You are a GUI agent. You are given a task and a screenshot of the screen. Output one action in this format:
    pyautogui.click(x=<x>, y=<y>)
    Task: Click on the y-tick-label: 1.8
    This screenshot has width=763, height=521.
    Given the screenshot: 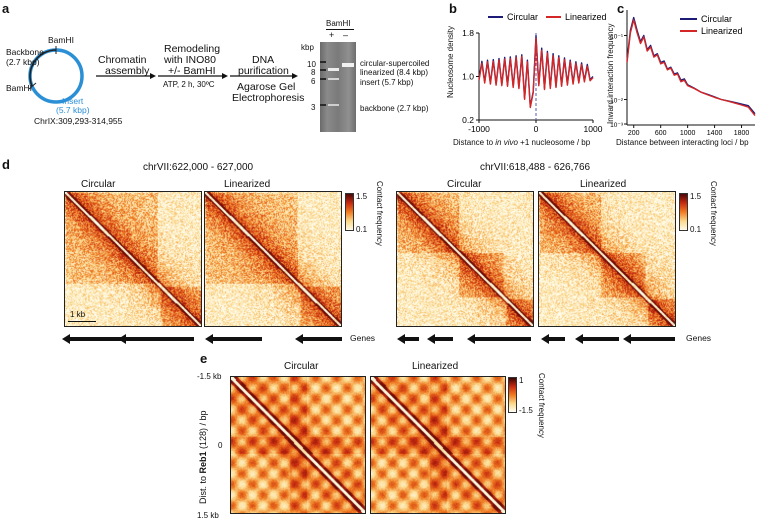 What is the action you would take?
    pyautogui.click(x=468, y=33)
    